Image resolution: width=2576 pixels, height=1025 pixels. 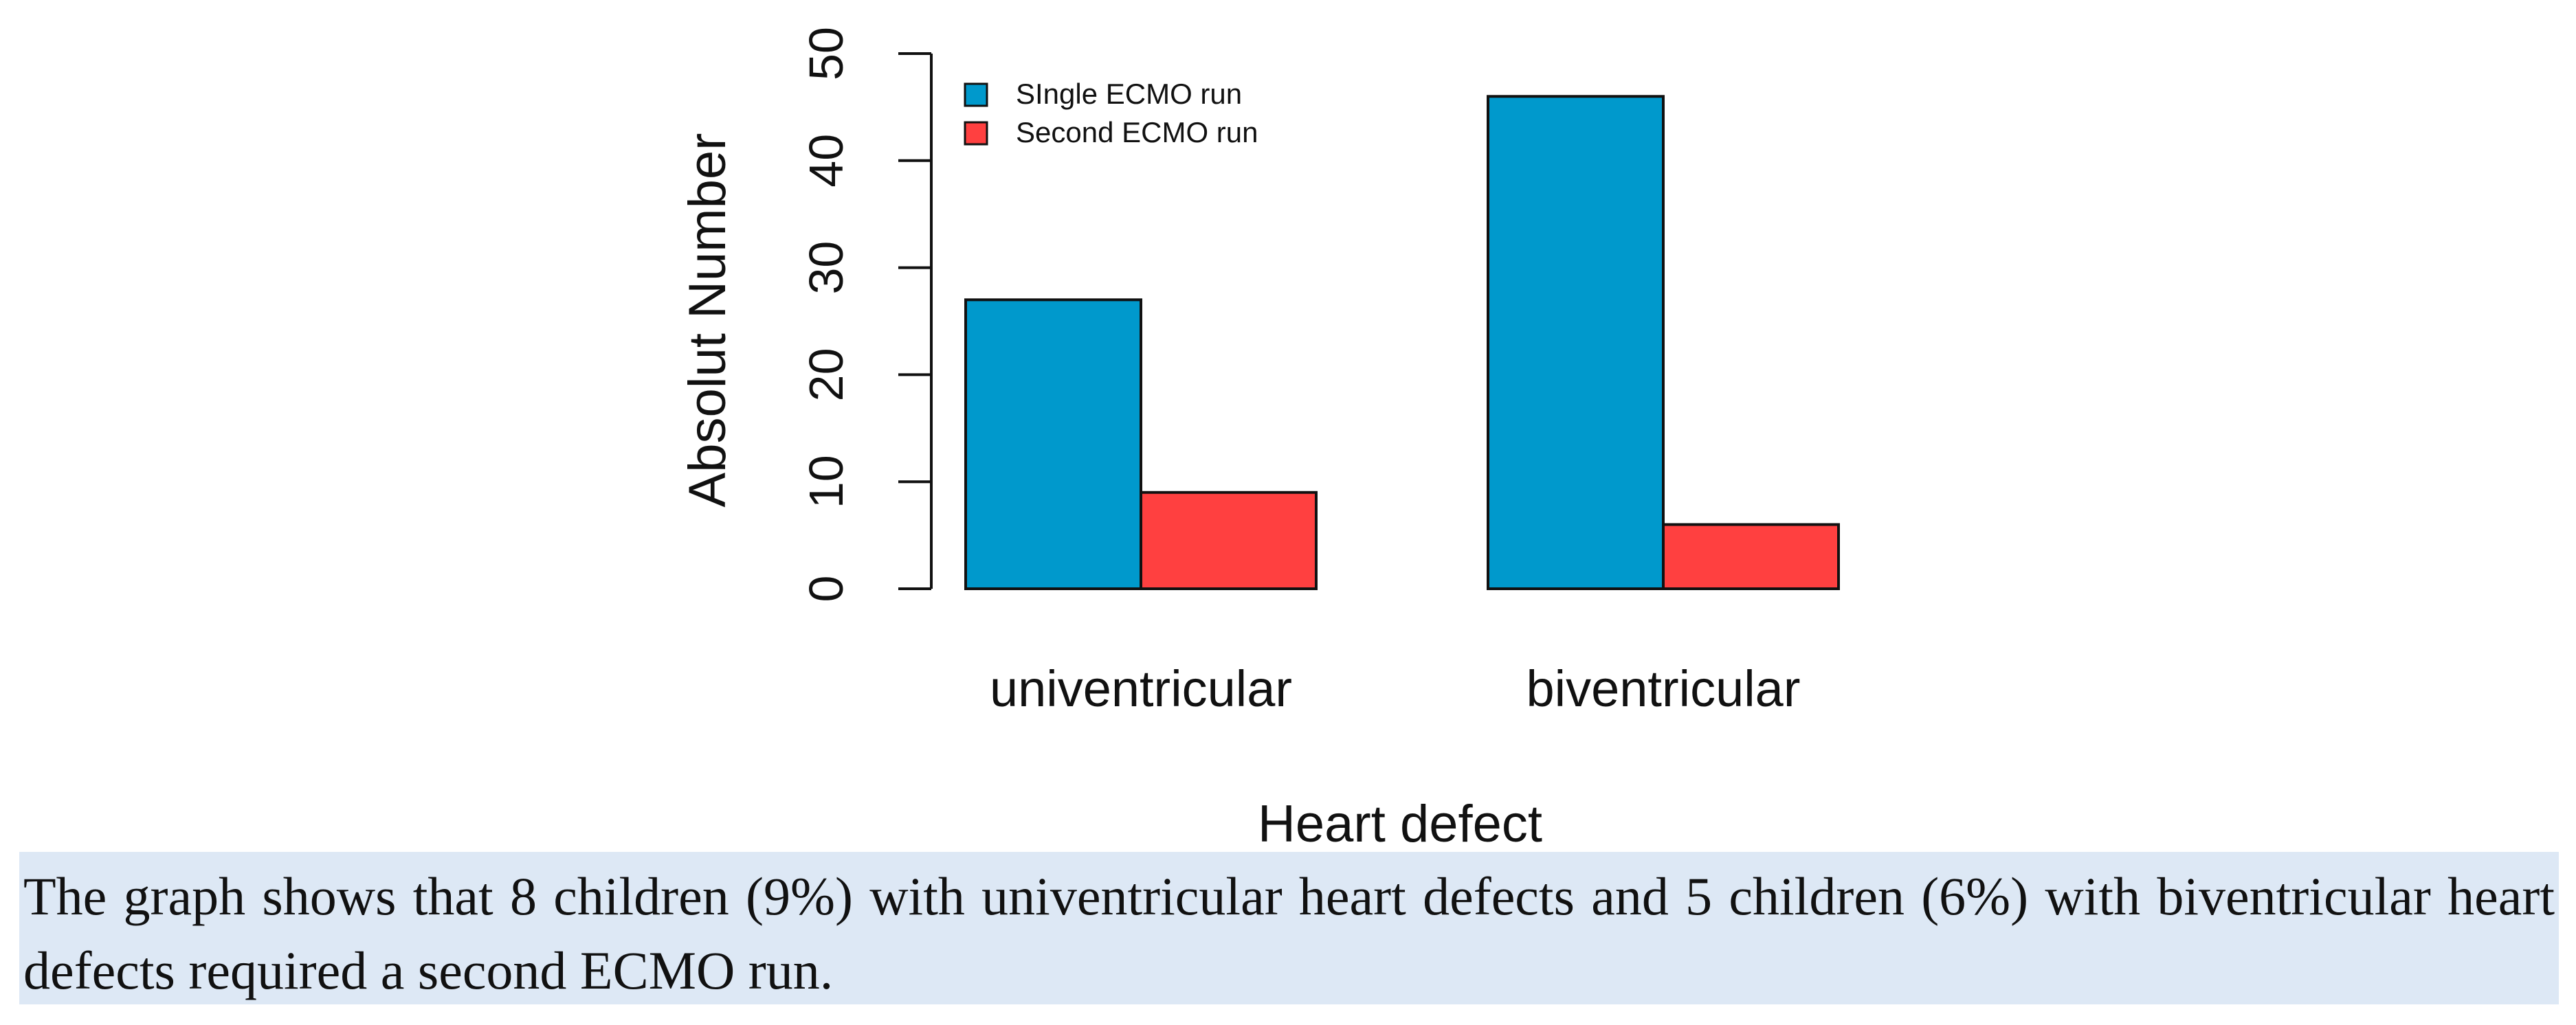 I want to click on y-axis: 0 10 20 30 40 50, so click(x=866, y=314).